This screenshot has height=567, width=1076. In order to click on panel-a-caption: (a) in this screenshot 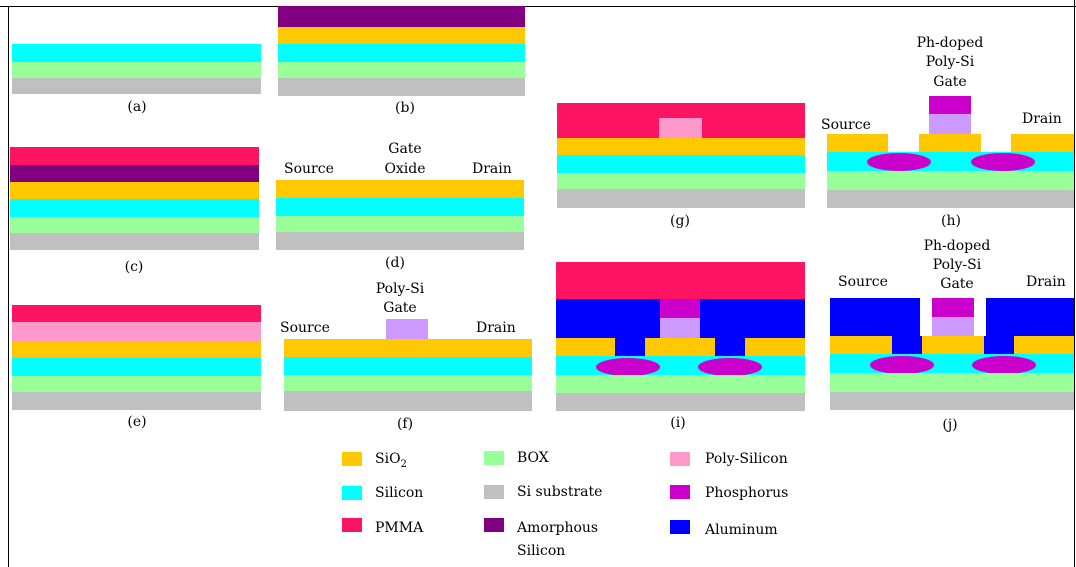, I will do `click(137, 107)`.